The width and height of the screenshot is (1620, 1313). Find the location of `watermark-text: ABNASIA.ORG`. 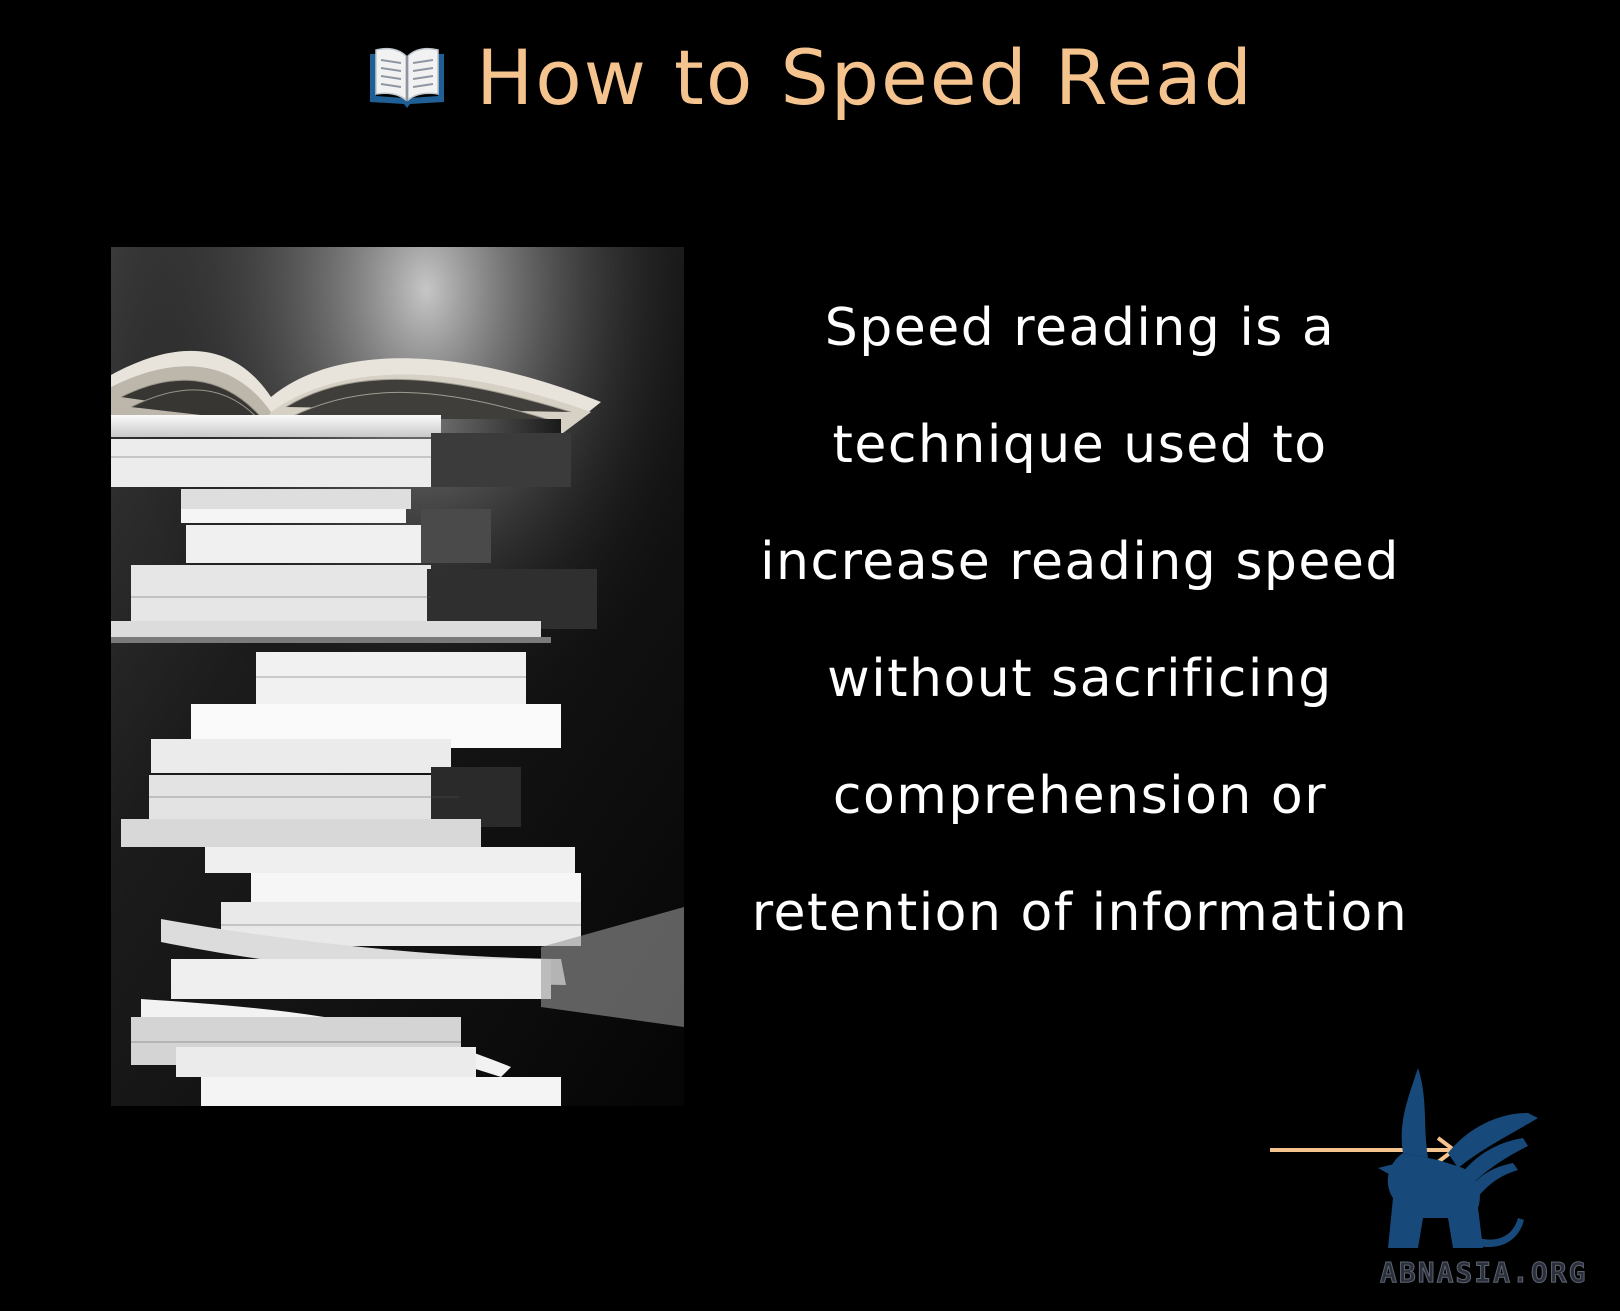

watermark-text: ABNASIA.ORG is located at coordinates (1484, 1273).